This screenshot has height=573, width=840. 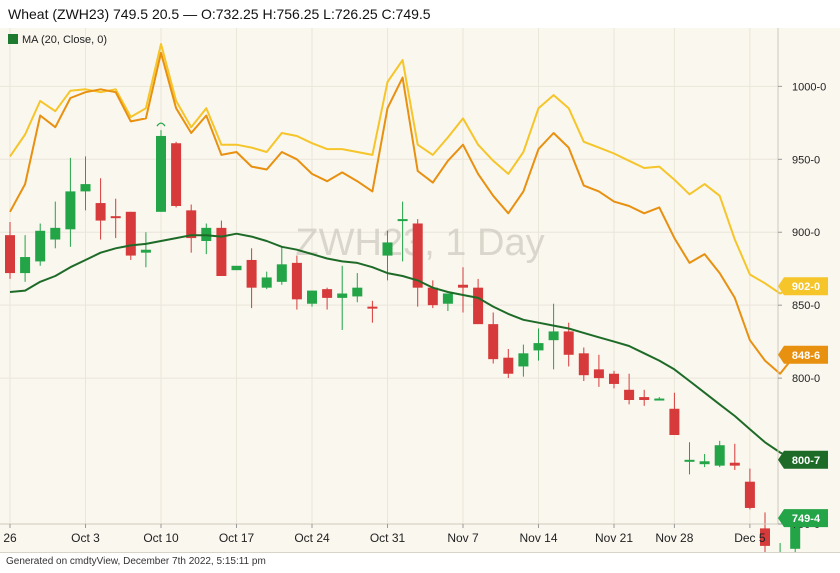 I want to click on price-labels: 902-0 848-6 800-7 749-4, so click(x=803, y=402).